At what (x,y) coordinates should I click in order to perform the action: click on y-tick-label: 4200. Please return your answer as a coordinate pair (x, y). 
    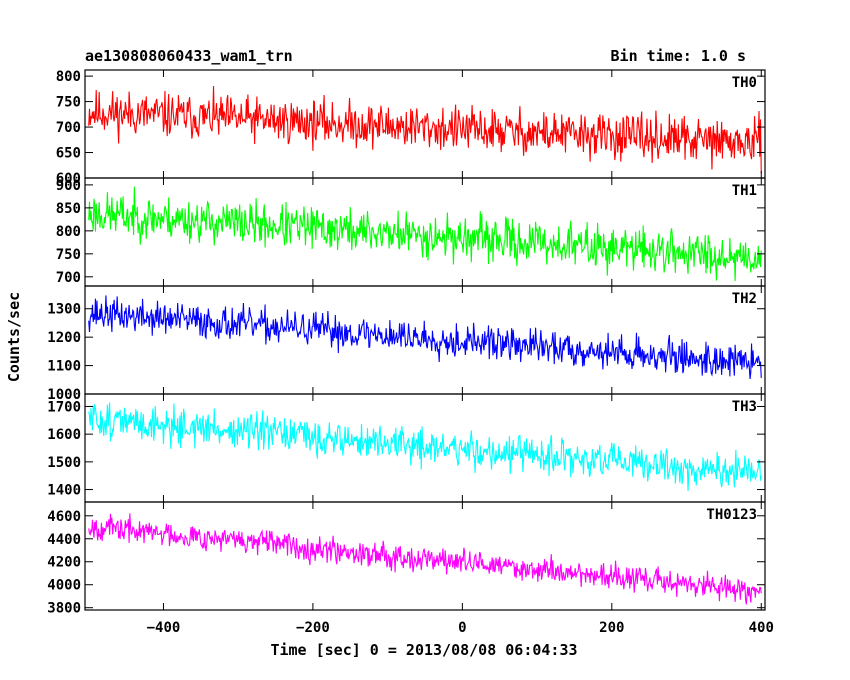
    Looking at the image, I should click on (64, 563).